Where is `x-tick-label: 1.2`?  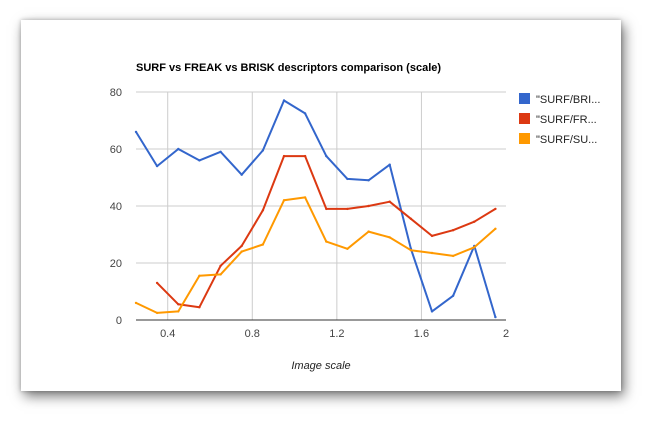
x-tick-label: 1.2 is located at coordinates (336, 334).